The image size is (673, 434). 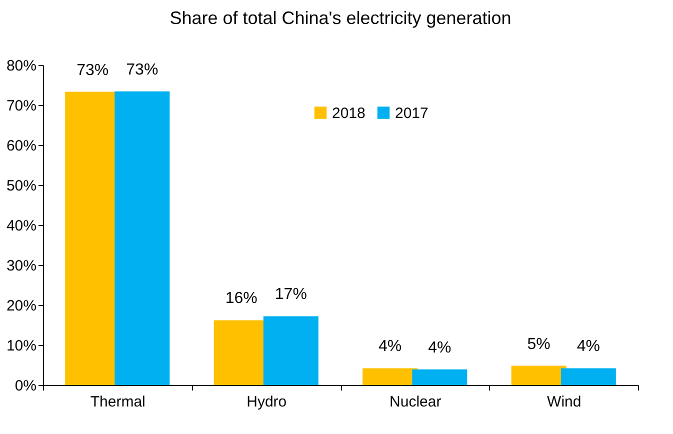 What do you see at coordinates (21, 266) in the screenshot?
I see `y-tick-label: 30%` at bounding box center [21, 266].